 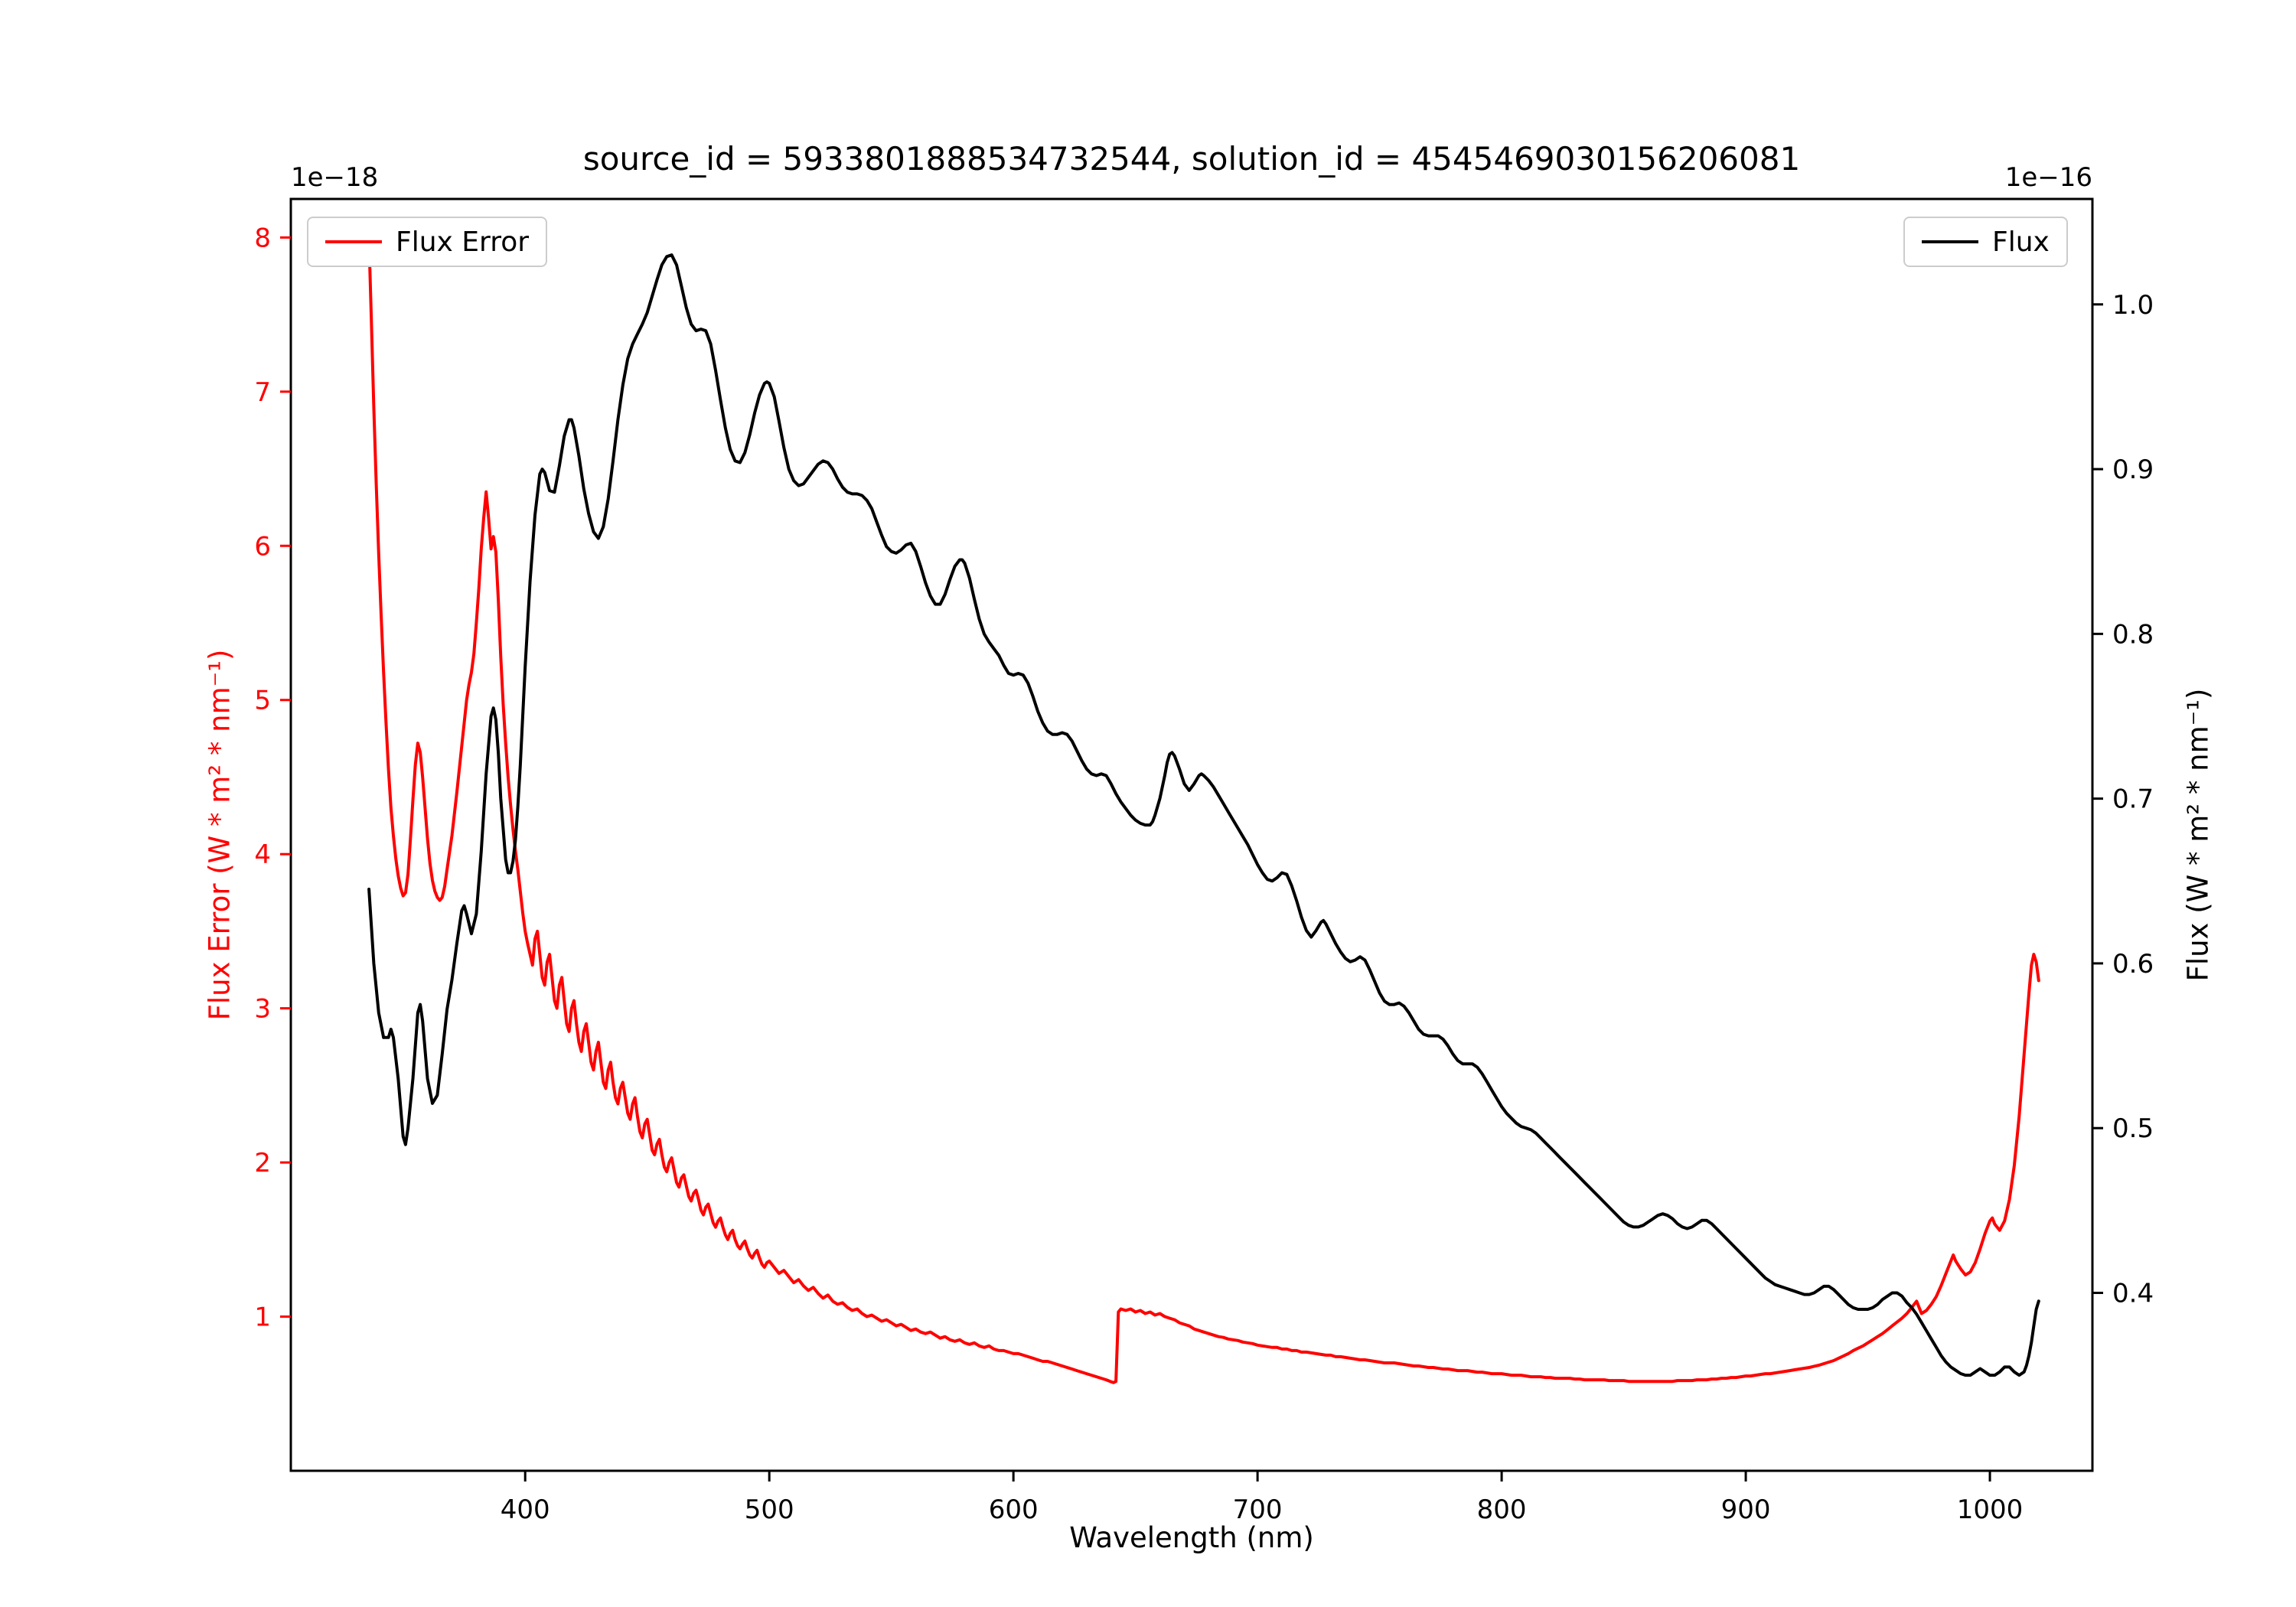 I want to click on left-y-tick-label: 1, so click(x=262, y=1317).